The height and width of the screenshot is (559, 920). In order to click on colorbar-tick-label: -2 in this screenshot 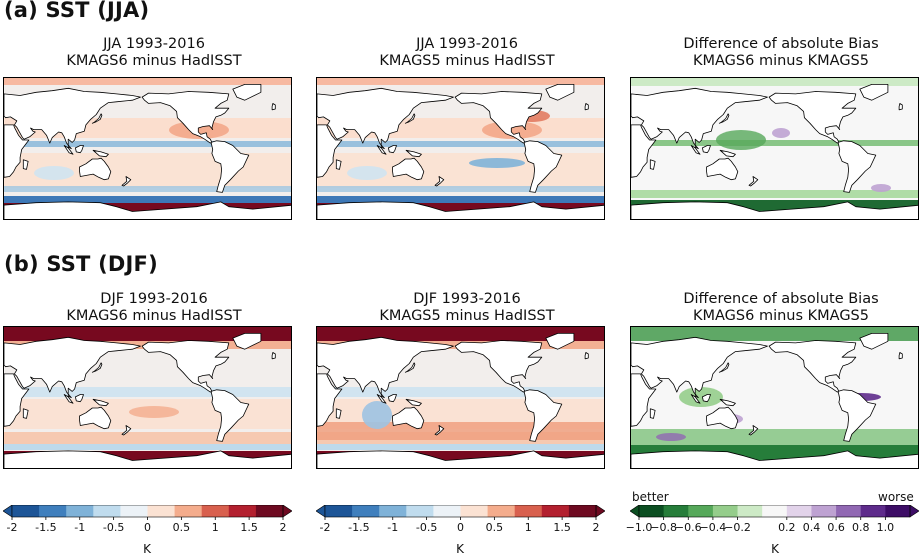, I will do `click(12, 527)`.